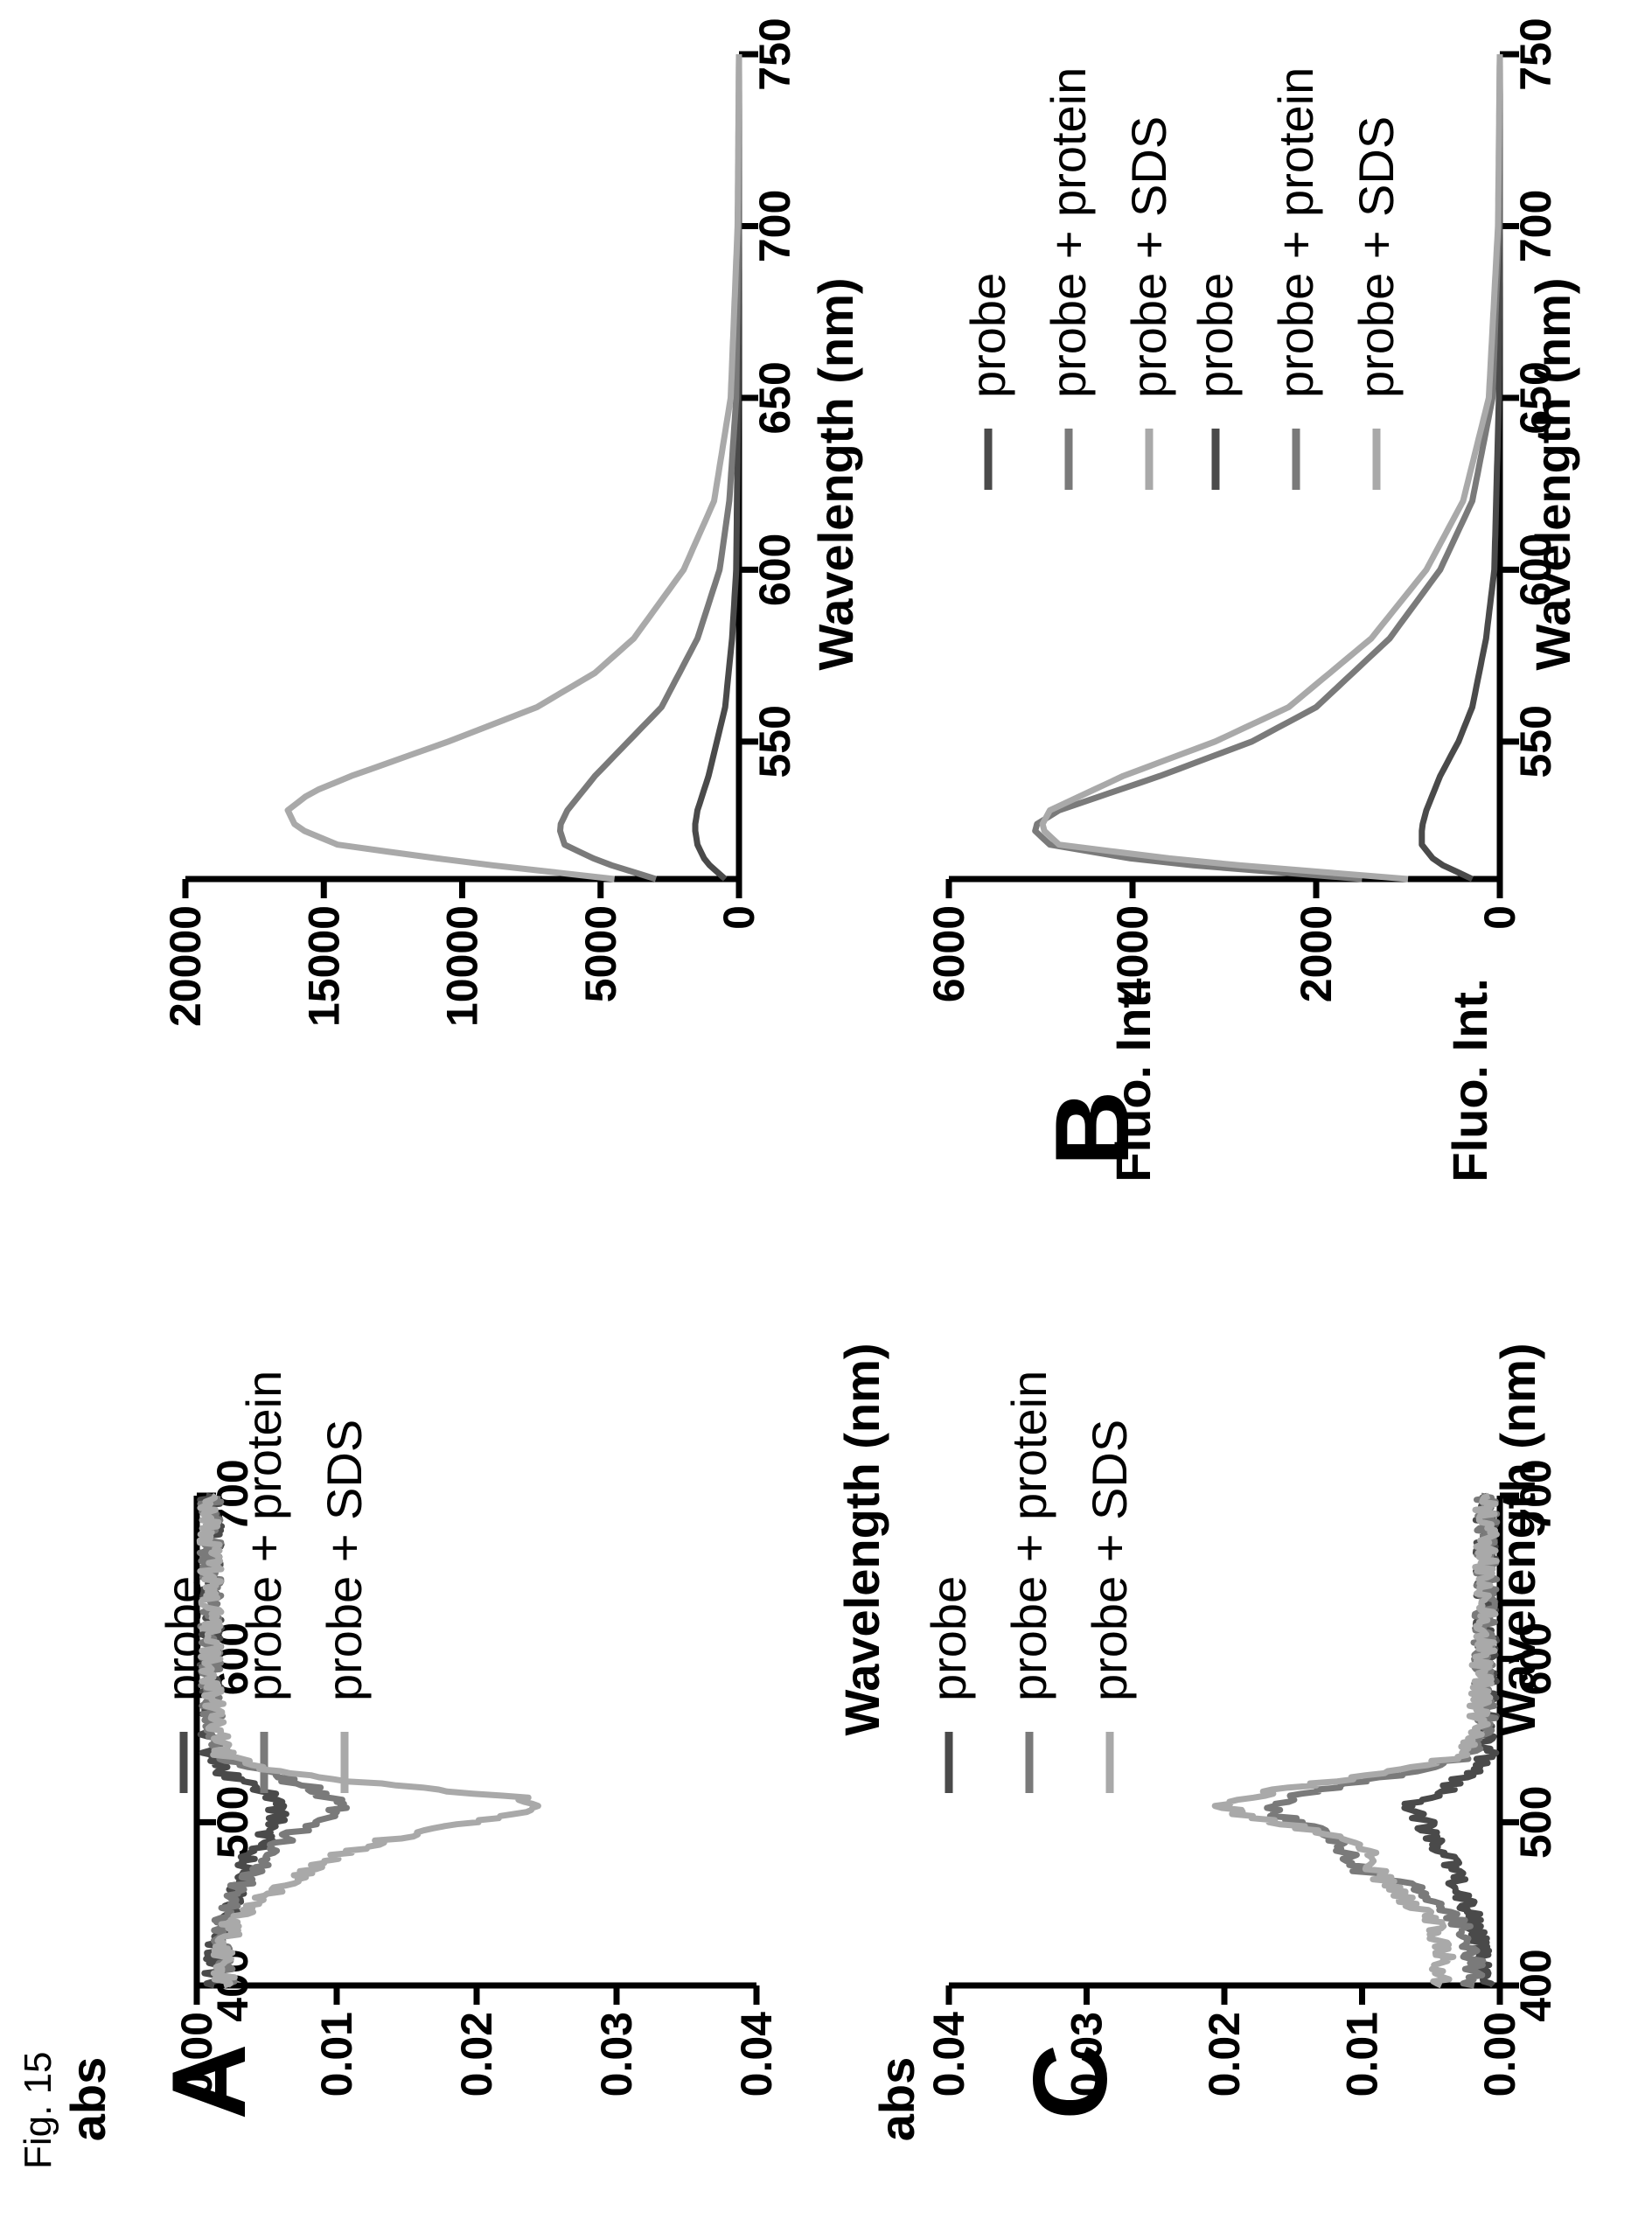  Describe the element at coordinates (1535, 1985) in the screenshot. I see `x-tick-label: 400` at that location.